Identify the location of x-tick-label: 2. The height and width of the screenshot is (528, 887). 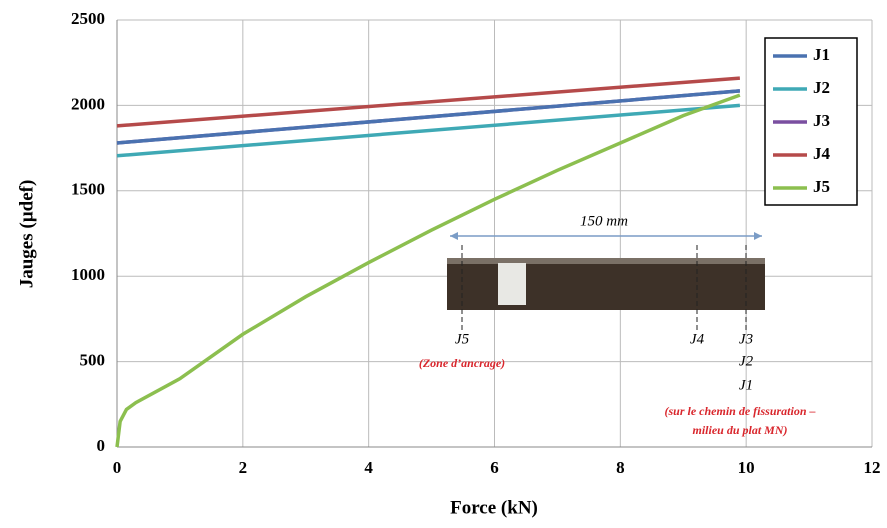
(243, 467).